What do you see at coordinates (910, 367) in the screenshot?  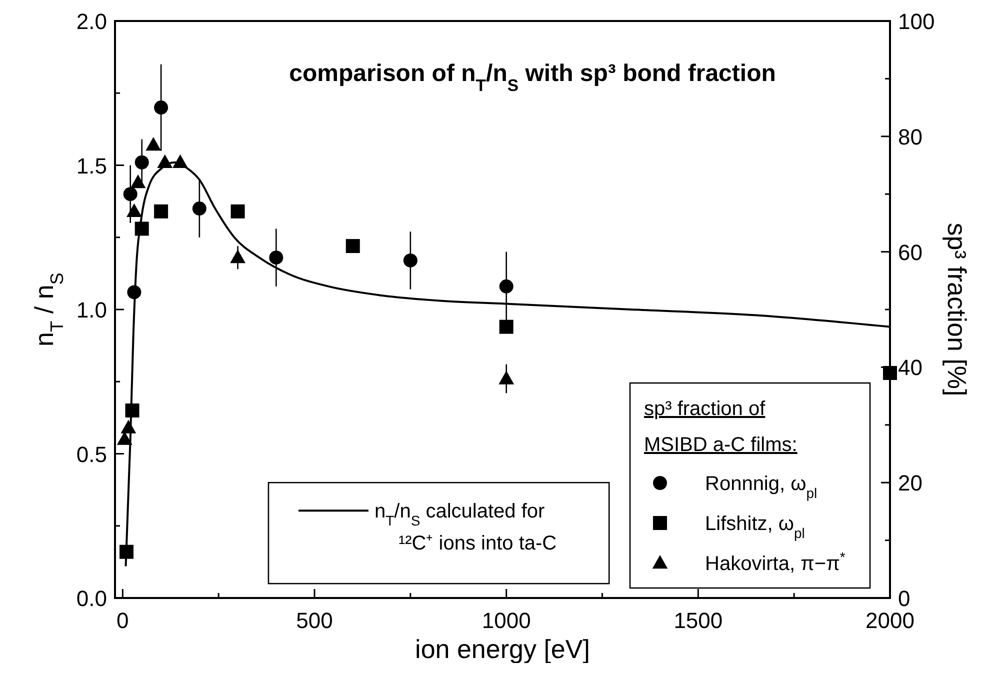 I see `y2-tick-label: 40` at bounding box center [910, 367].